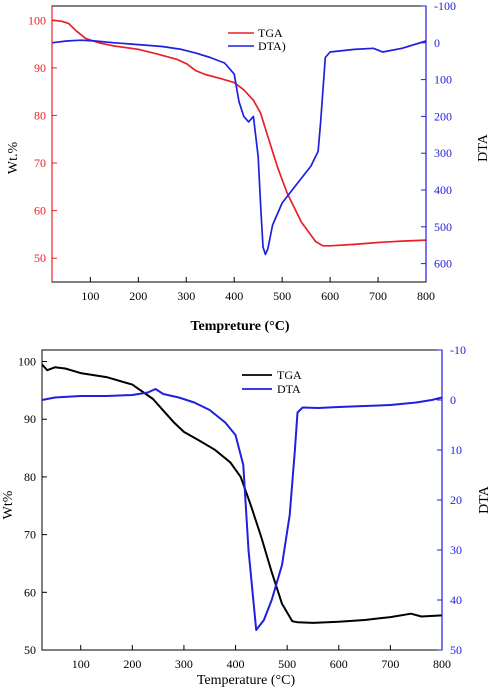 The image size is (498, 690). What do you see at coordinates (443, 190) in the screenshot?
I see `y-right-tick-label-top: 400` at bounding box center [443, 190].